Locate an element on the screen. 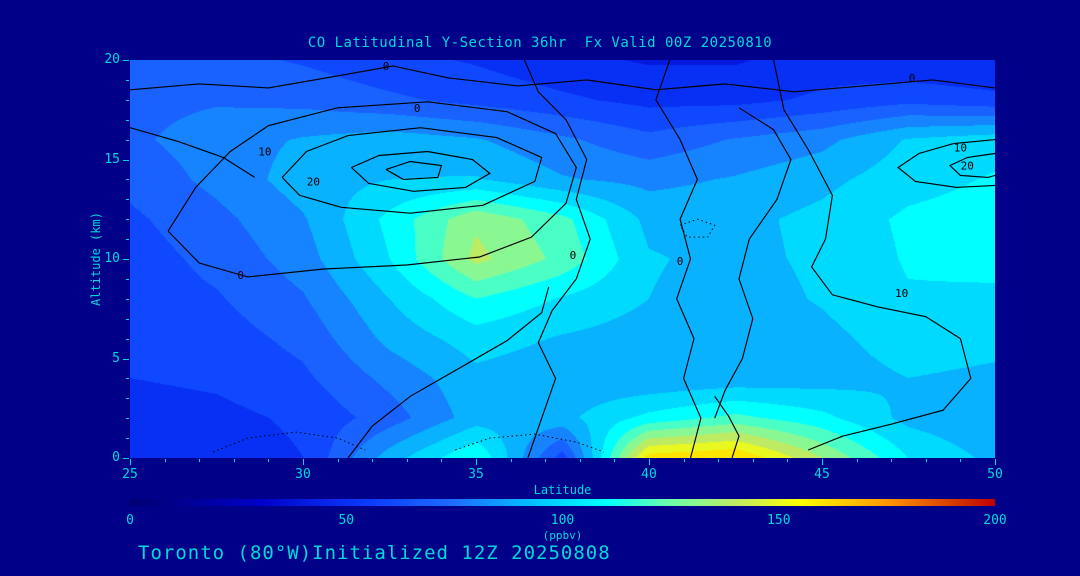  y-axis-tick-label: 20 is located at coordinates (112, 59).